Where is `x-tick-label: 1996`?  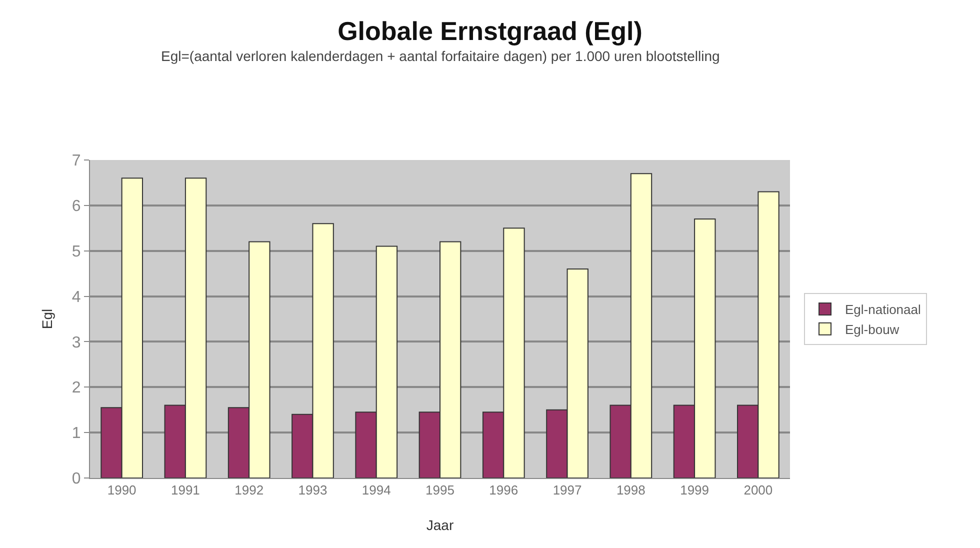
x-tick-label: 1996 is located at coordinates (503, 490).